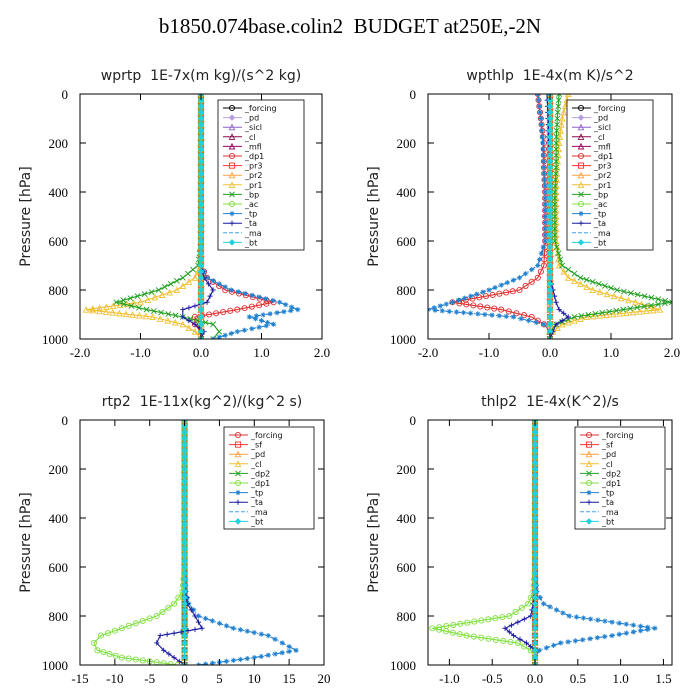 The image size is (700, 700). Describe the element at coordinates (607, 464) in the screenshot. I see `legend-label-cl: _cl` at that location.